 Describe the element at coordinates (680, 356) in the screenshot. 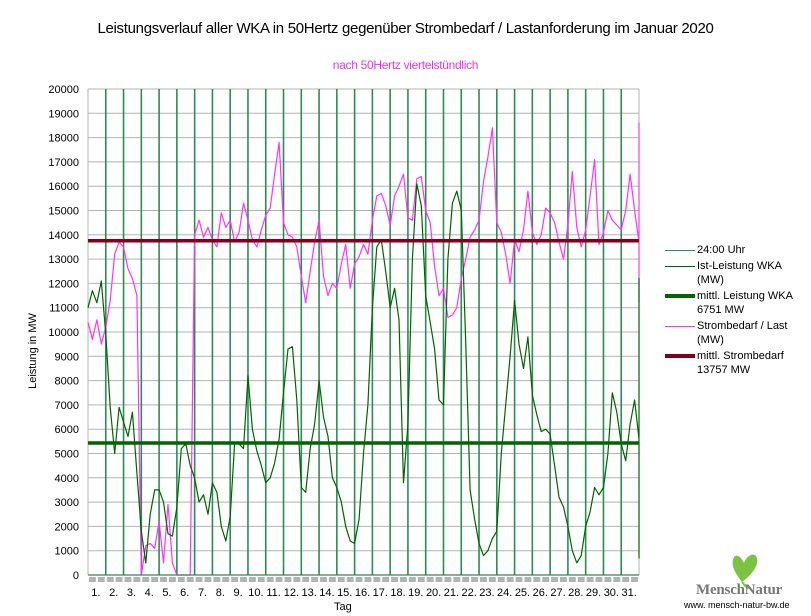

I see `legend-swatch-demand-mean` at that location.